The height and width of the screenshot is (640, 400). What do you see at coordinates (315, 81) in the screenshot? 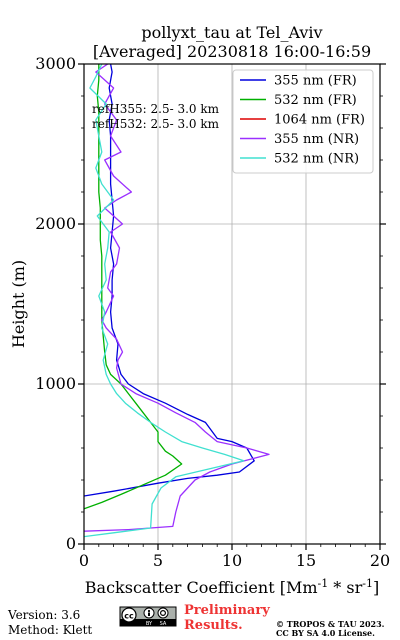
I see `legend-label: 355 nm (FR)` at bounding box center [315, 81].